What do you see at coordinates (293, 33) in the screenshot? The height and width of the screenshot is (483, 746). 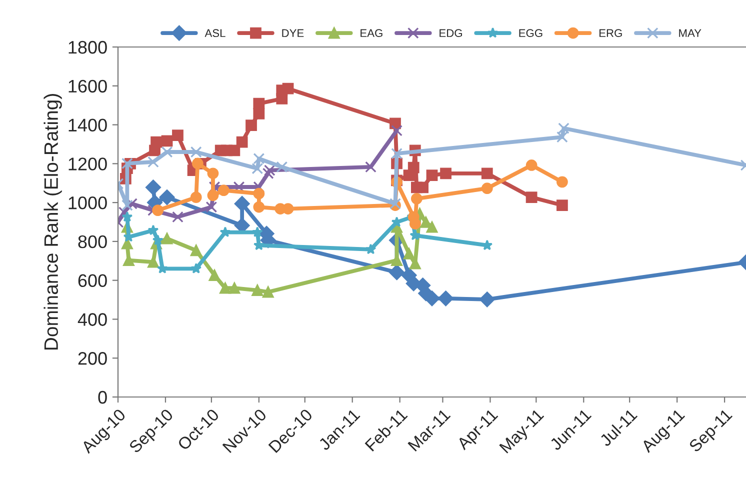 I see `legend-label: DYE` at bounding box center [293, 33].